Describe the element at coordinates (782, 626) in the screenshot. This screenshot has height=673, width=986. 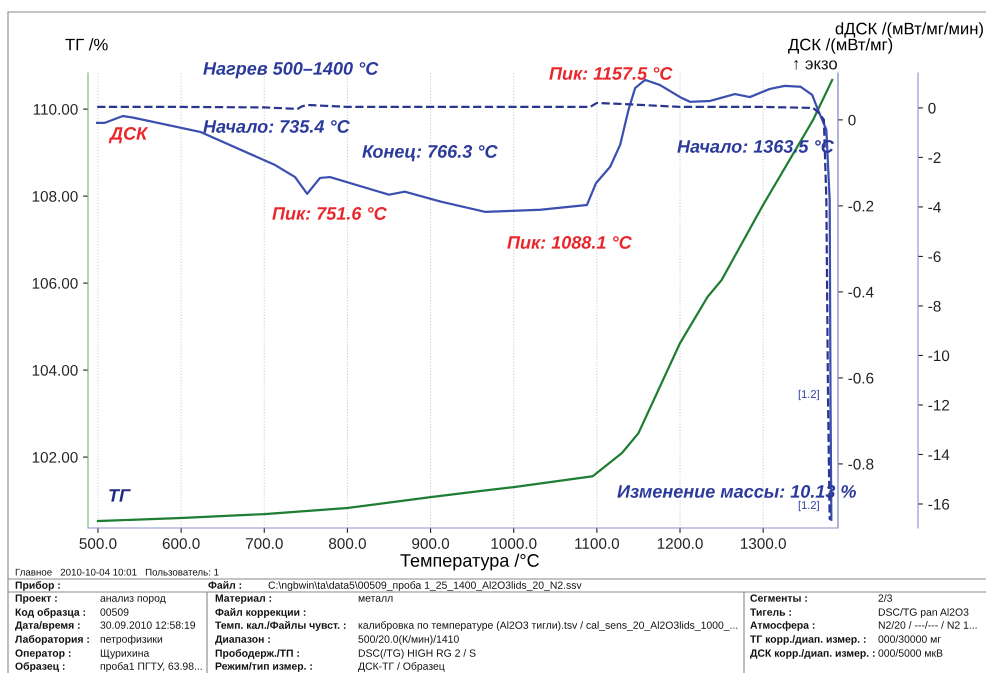
I see `text: Атмосфера :` at that location.